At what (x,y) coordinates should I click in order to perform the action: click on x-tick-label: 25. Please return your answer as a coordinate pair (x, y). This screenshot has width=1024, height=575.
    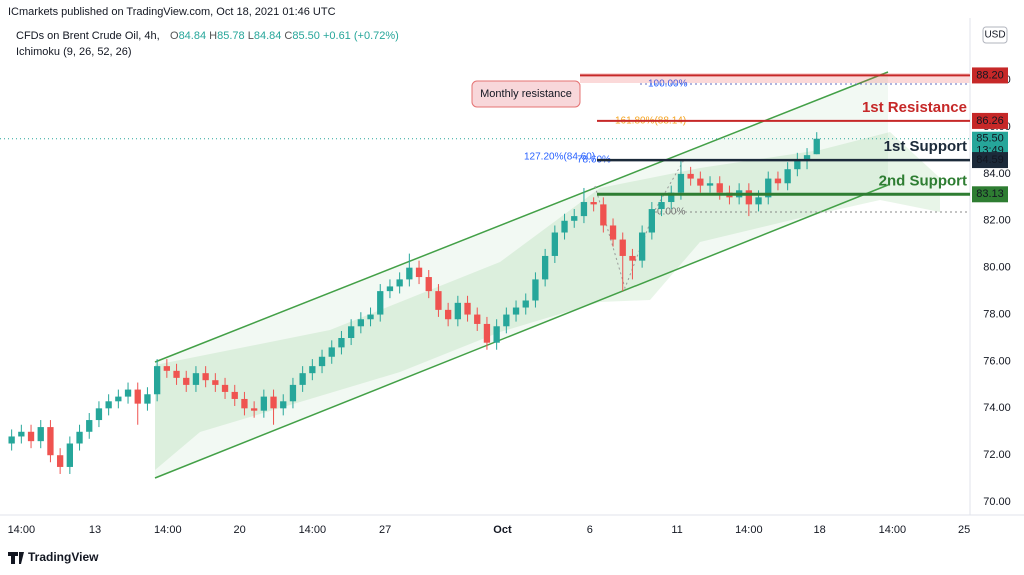
    Looking at the image, I should click on (964, 530).